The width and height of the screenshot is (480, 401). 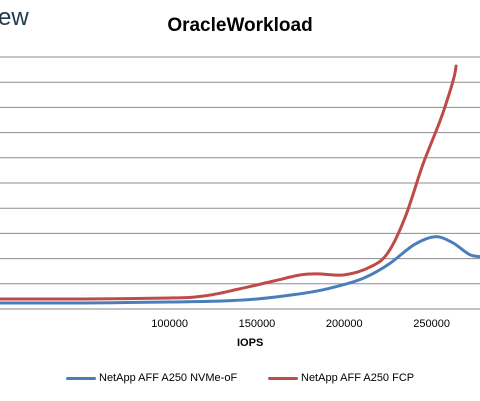 What do you see at coordinates (358, 378) in the screenshot?
I see `legend-label-fcp: NetApp AFF A250 FCP` at bounding box center [358, 378].